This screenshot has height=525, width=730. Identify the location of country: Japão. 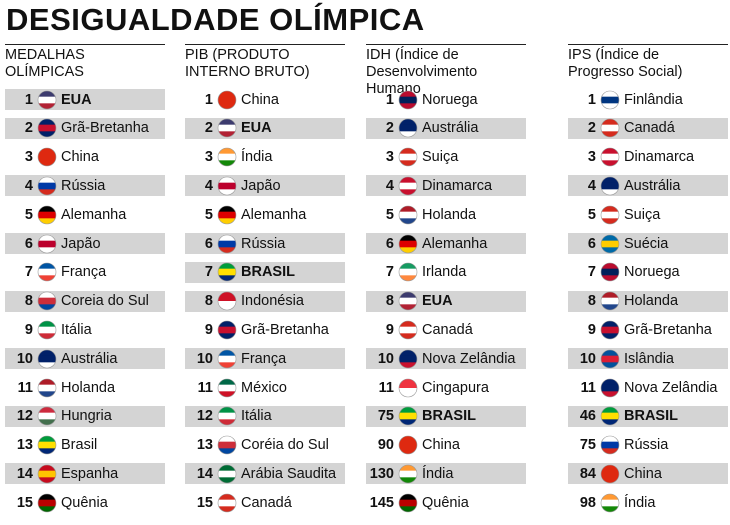
(261, 185).